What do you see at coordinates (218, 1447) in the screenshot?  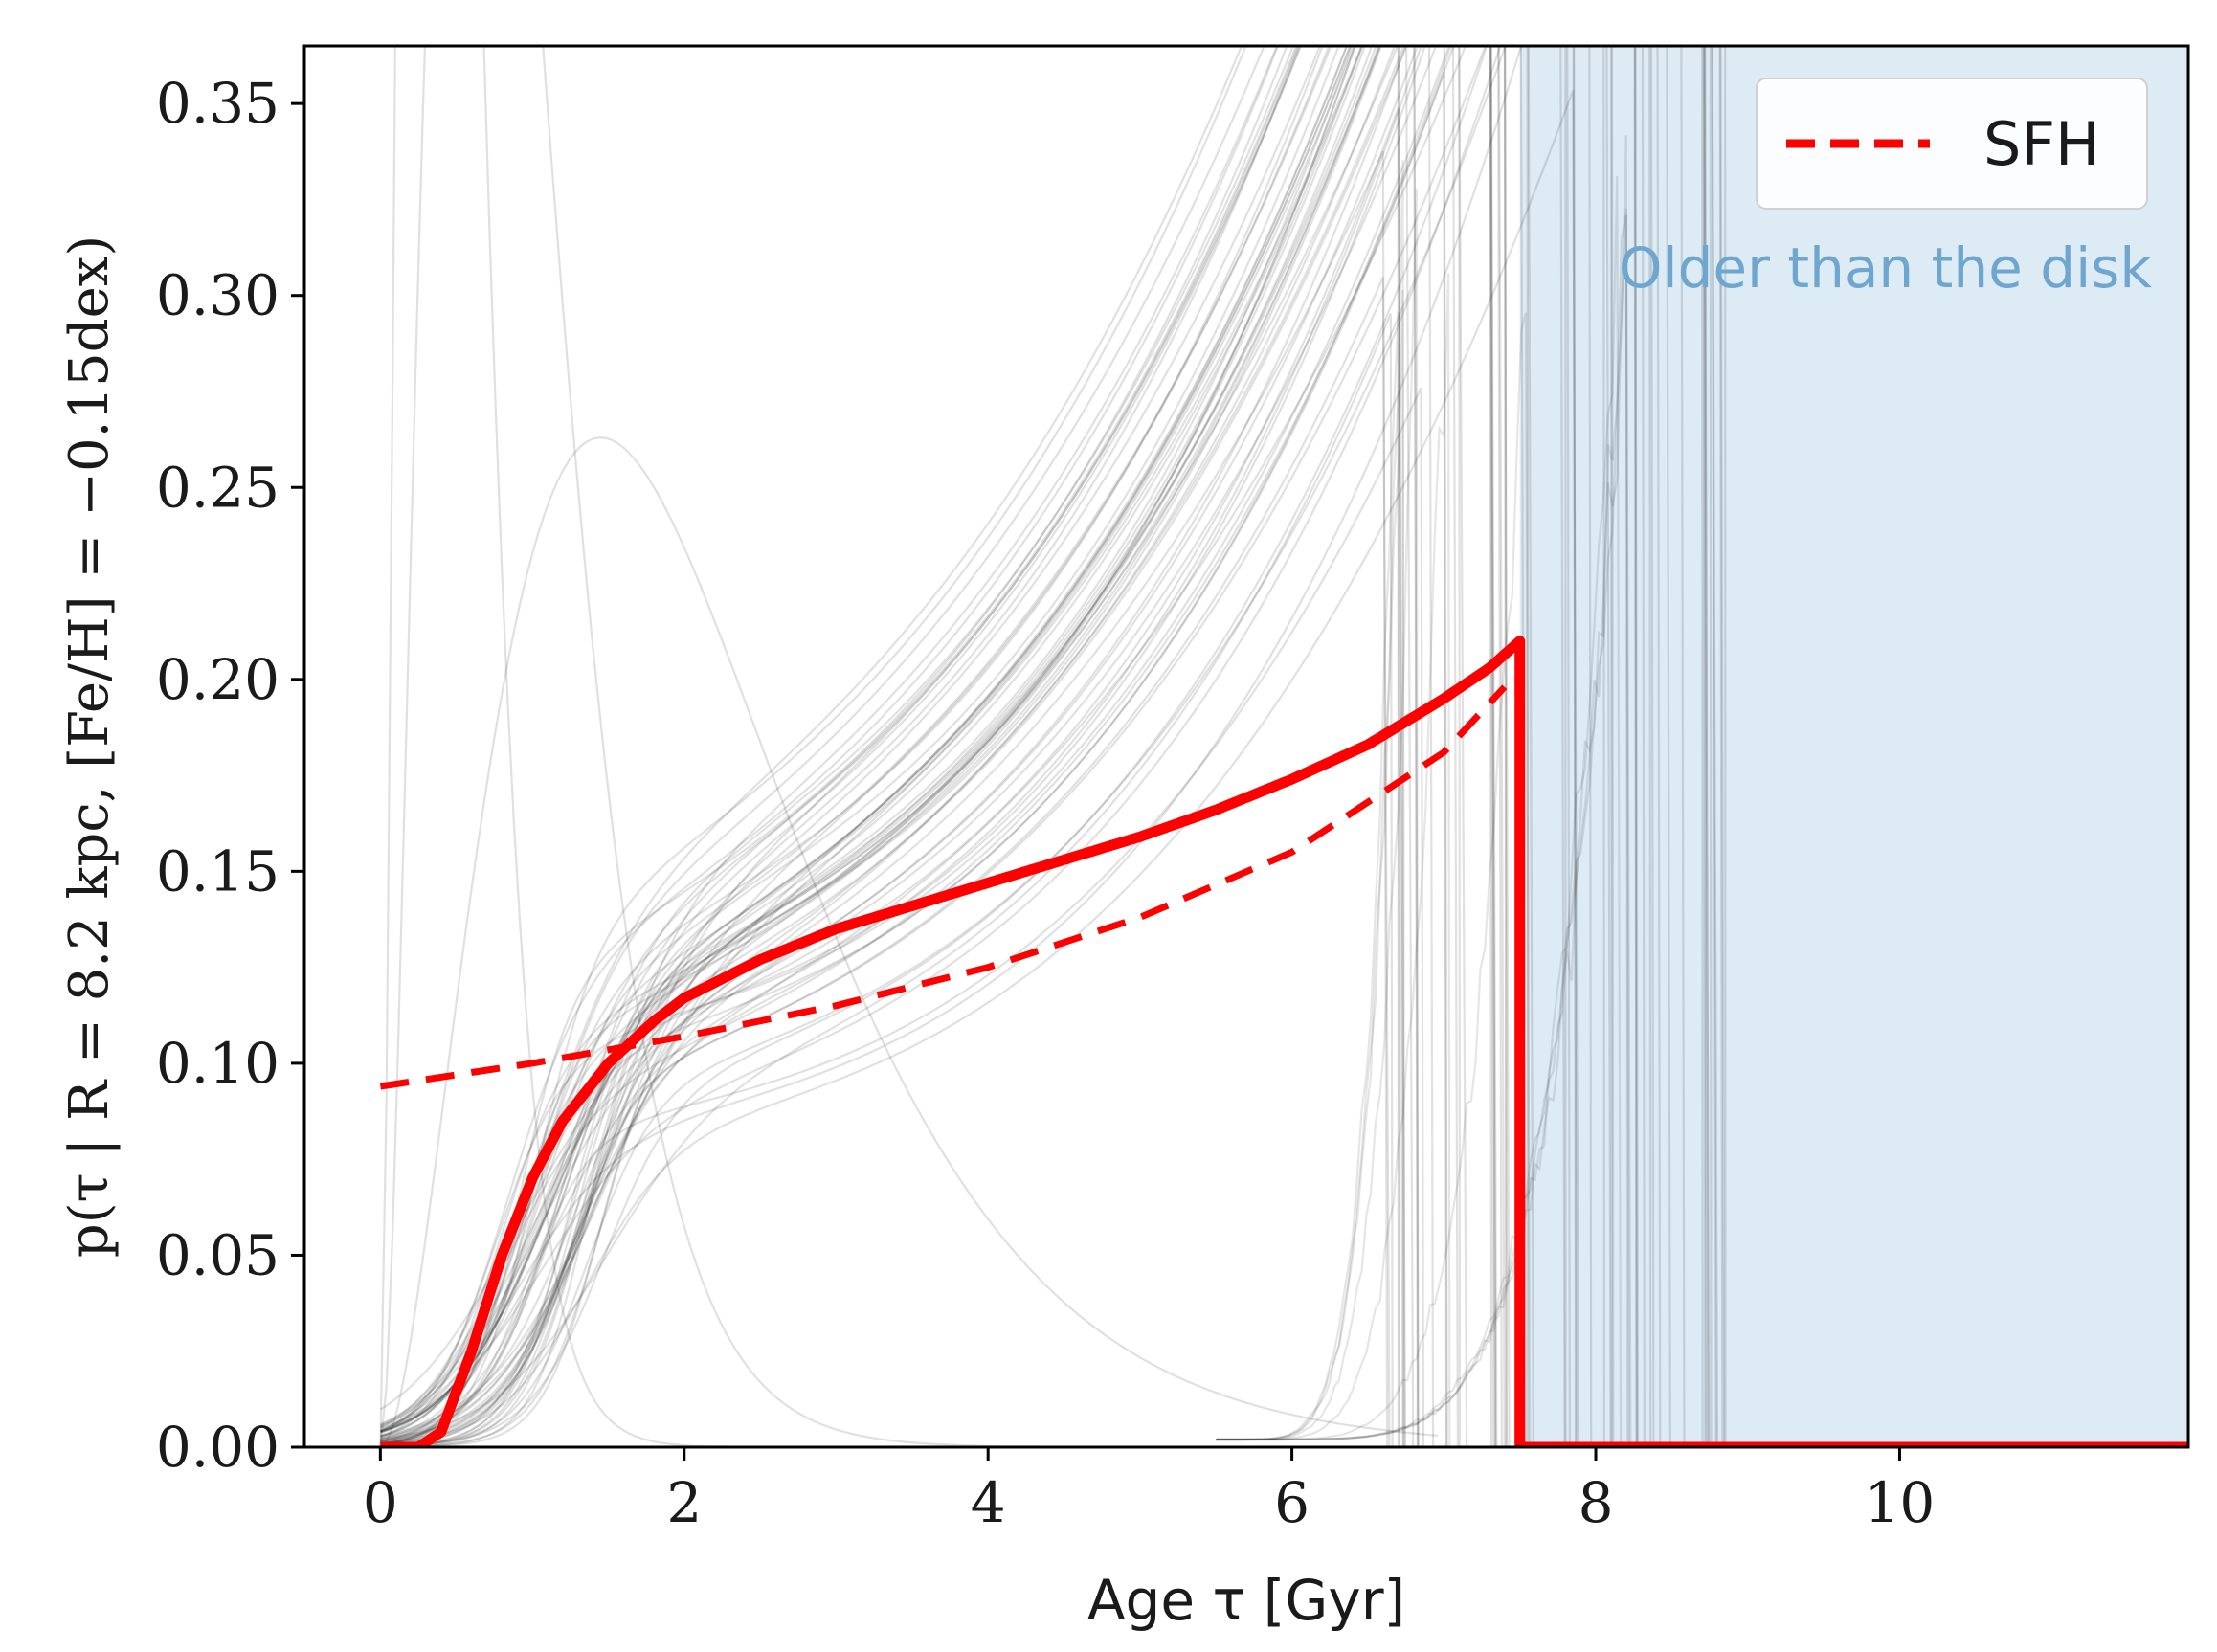 I see `y-tick-label: 0.00` at bounding box center [218, 1447].